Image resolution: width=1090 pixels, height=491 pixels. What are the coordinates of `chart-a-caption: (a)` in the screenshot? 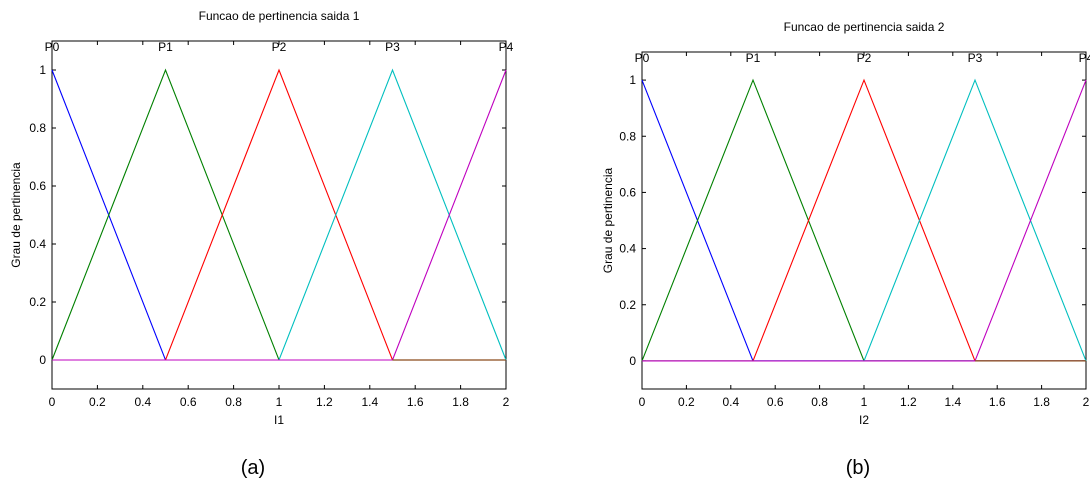 It's located at (253, 468).